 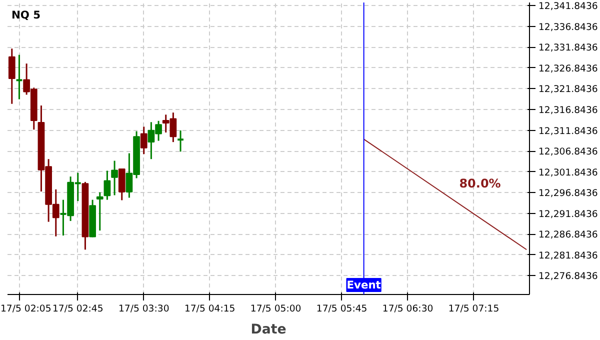 What do you see at coordinates (78, 309) in the screenshot?
I see `x-tick-label: 17/5 02:45` at bounding box center [78, 309].